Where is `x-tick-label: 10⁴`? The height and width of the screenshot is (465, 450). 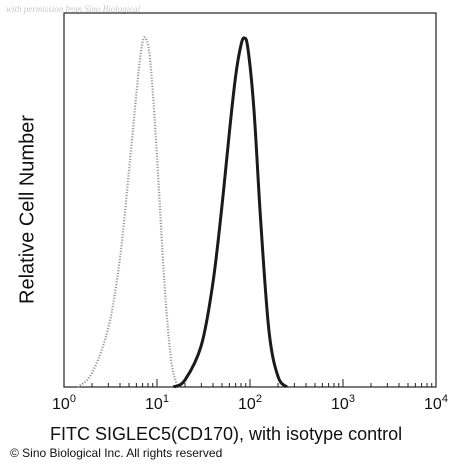
x-tick-label: 10⁴ is located at coordinates (436, 403).